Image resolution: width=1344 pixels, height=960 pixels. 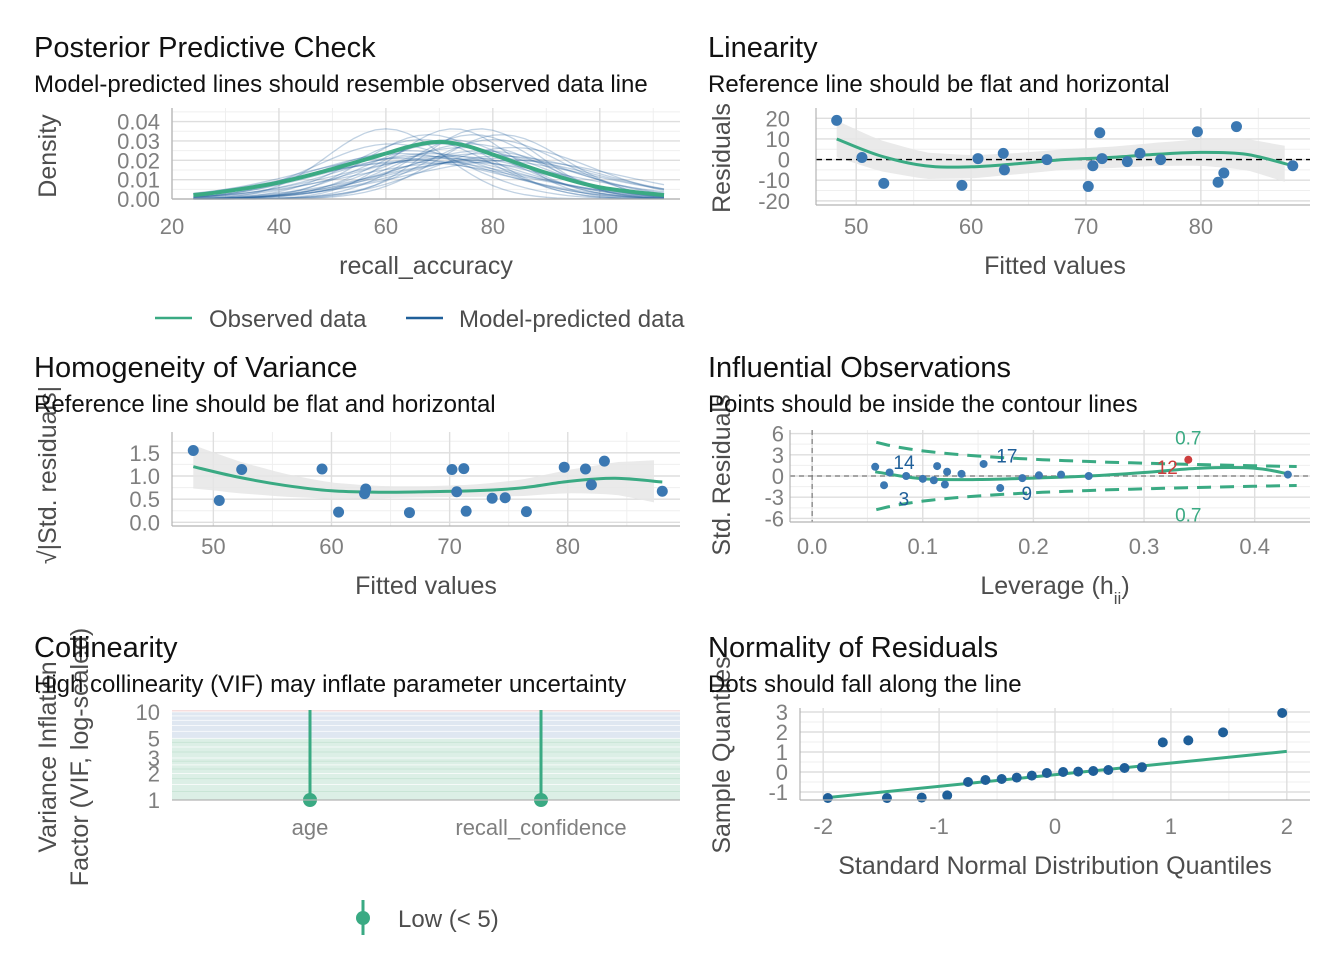 I want to click on ppc-title: Posterior Predictive Check, so click(x=205, y=48).